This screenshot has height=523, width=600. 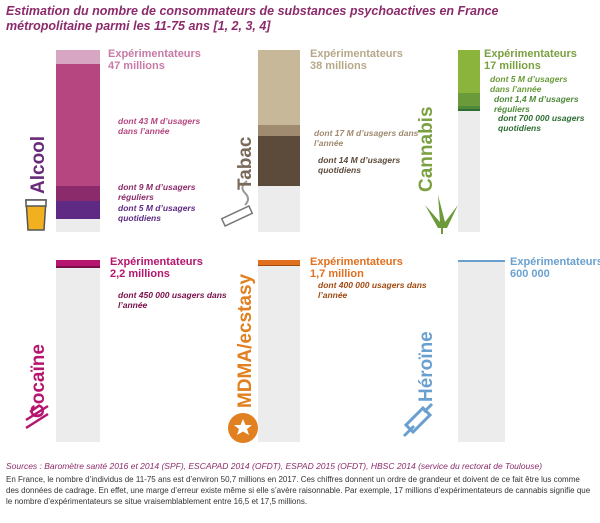 What do you see at coordinates (529, 84) in the screenshot?
I see `subset-label: dont 5 M d’usagers dans l’année` at bounding box center [529, 84].